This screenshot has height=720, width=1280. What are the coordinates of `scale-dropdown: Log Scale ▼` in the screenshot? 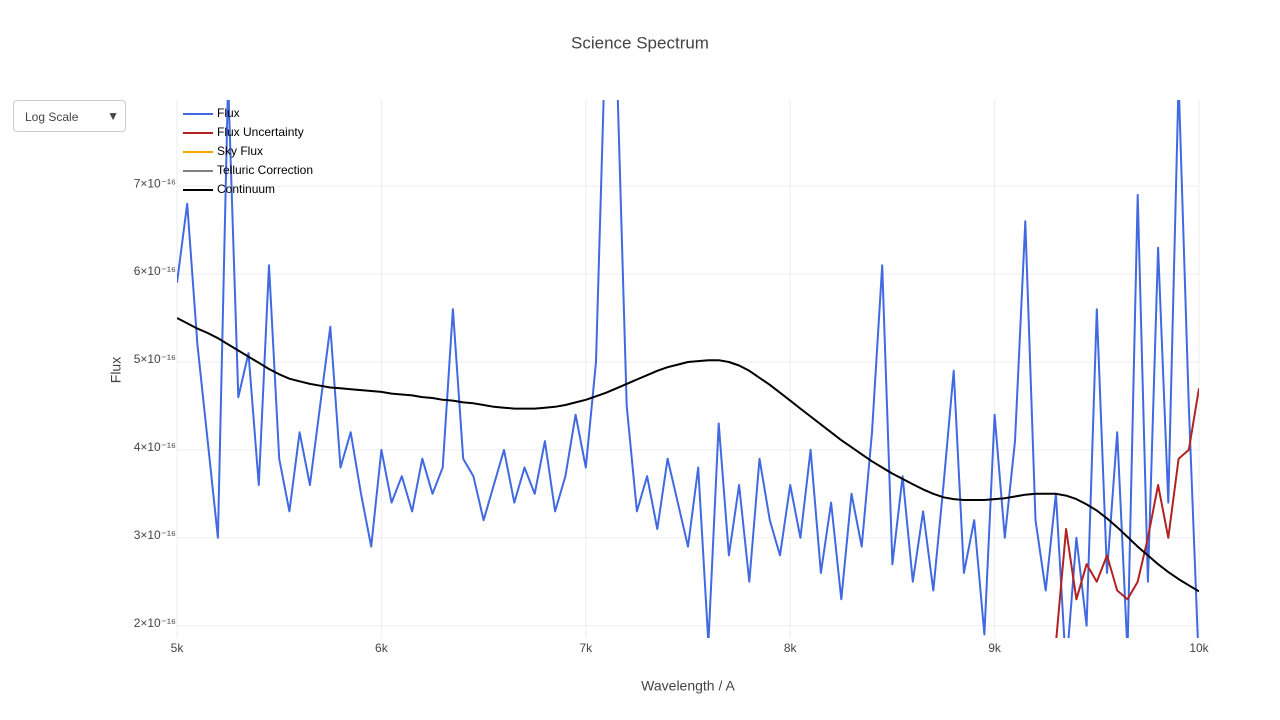 It's located at (69, 116).